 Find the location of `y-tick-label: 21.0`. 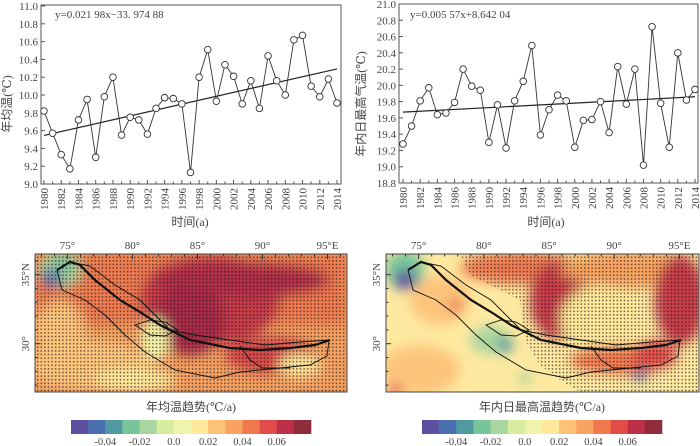

y-tick-label: 21.0 is located at coordinates (387, 5).